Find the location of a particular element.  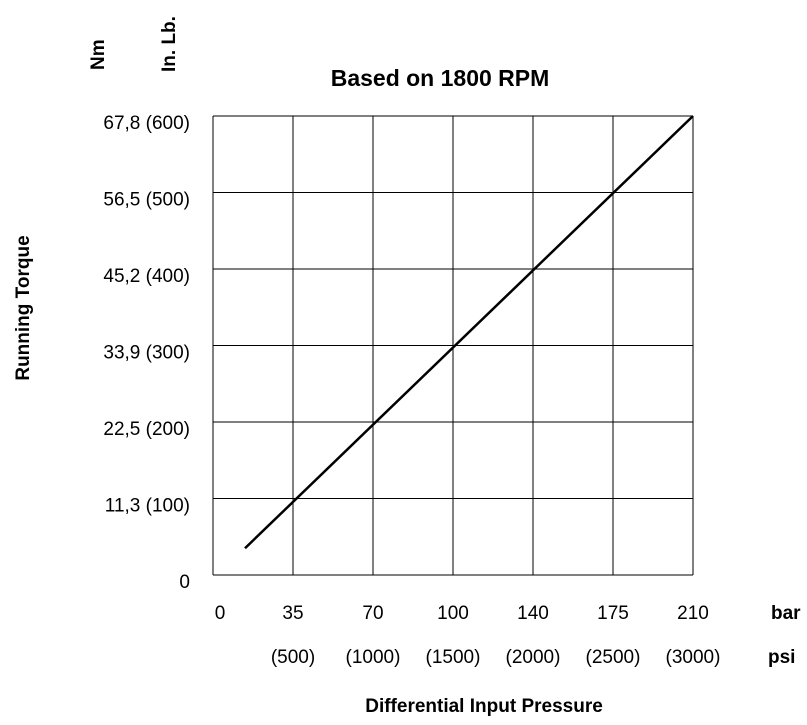

x-tick-label-psi: (1000) is located at coordinates (373, 657).